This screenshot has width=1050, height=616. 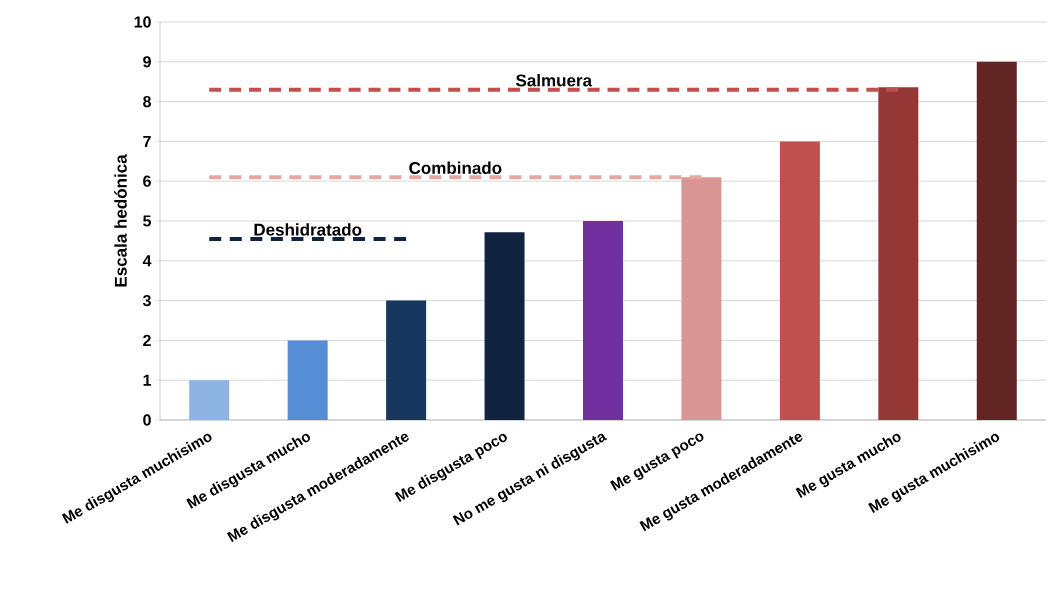 What do you see at coordinates (142, 22) in the screenshot?
I see `y-tick-label: 10` at bounding box center [142, 22].